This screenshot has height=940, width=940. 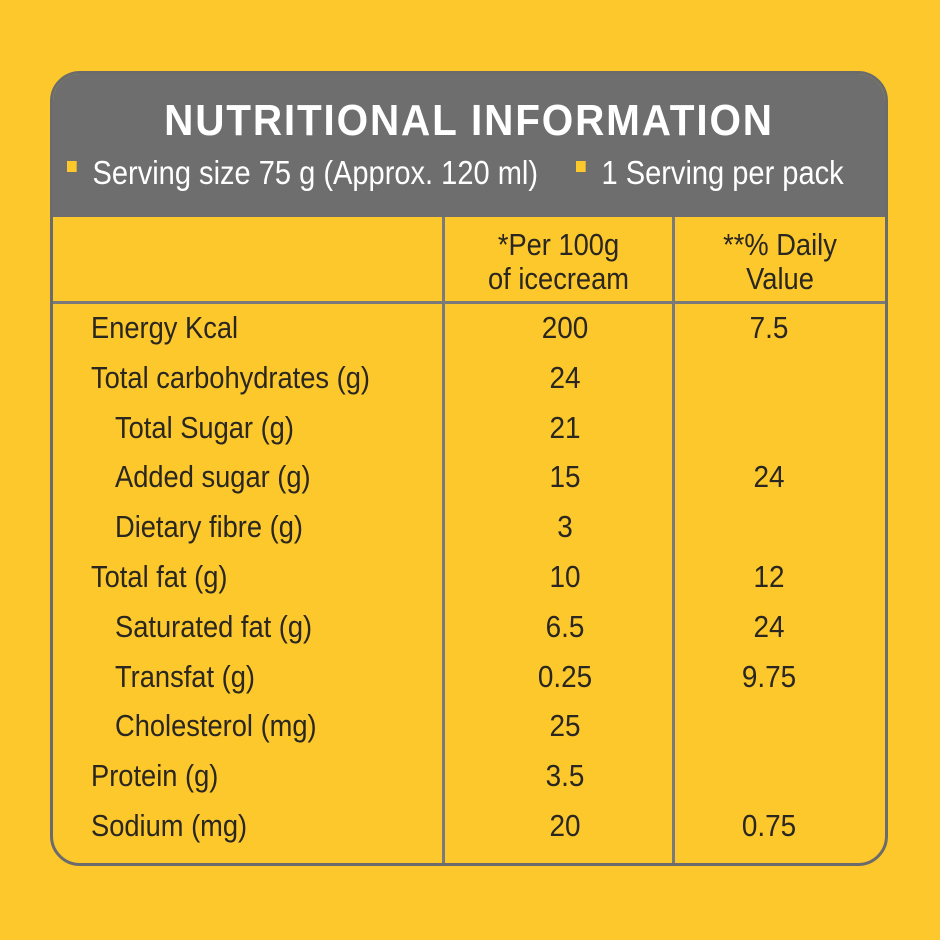 I want to click on table-row: Saturated fat (g) 6.5 24, so click(x=469, y=634).